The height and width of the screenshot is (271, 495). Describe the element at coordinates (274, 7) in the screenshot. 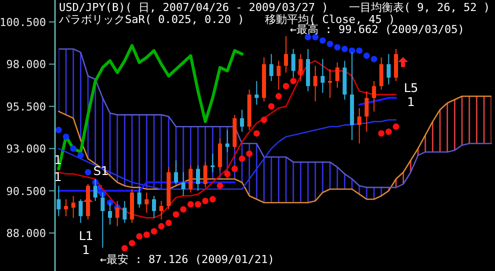

I see `chart-title: USD/JPY(B)( 日, 2007/04/26 - 2009/03/27 ) 一目均衡表( 9, 26, 52 )` at that location.